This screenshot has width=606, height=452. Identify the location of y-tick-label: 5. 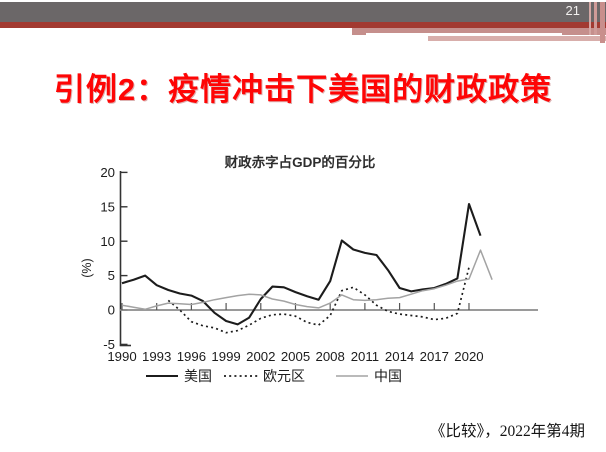
(111, 275).